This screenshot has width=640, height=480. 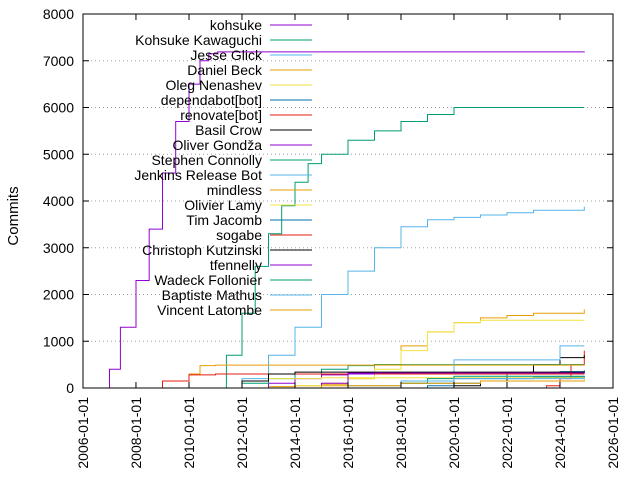 I want to click on legend-label: Olivier Lamy, so click(x=223, y=205).